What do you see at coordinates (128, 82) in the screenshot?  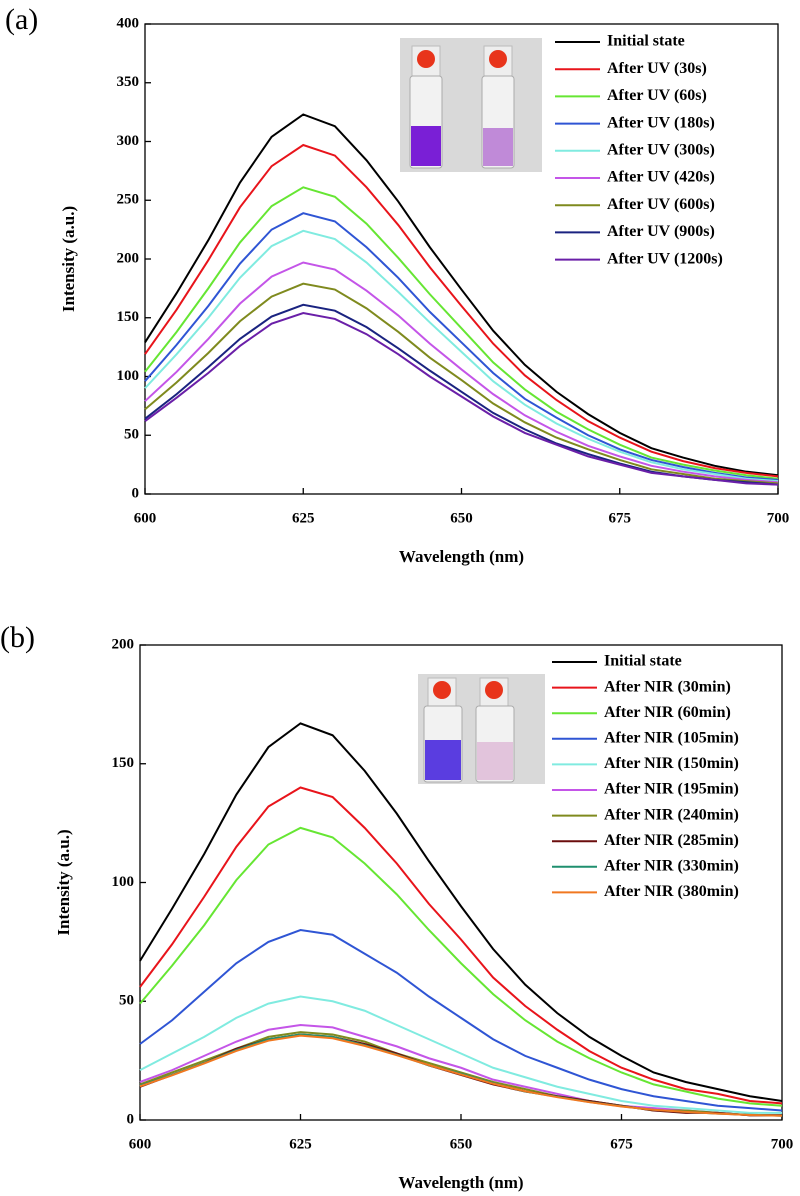 I see `y-tick-label: 350` at bounding box center [128, 82].